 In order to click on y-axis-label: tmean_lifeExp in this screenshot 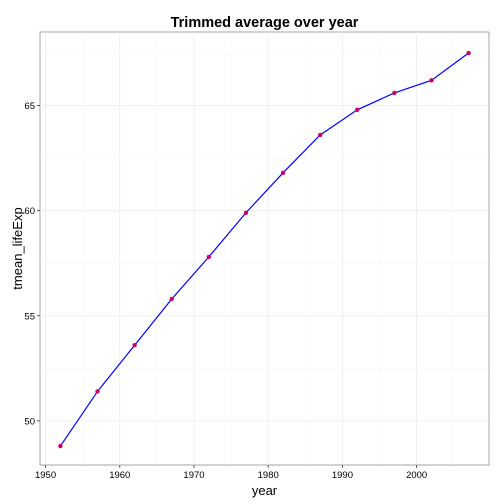, I will do `click(17, 248)`.